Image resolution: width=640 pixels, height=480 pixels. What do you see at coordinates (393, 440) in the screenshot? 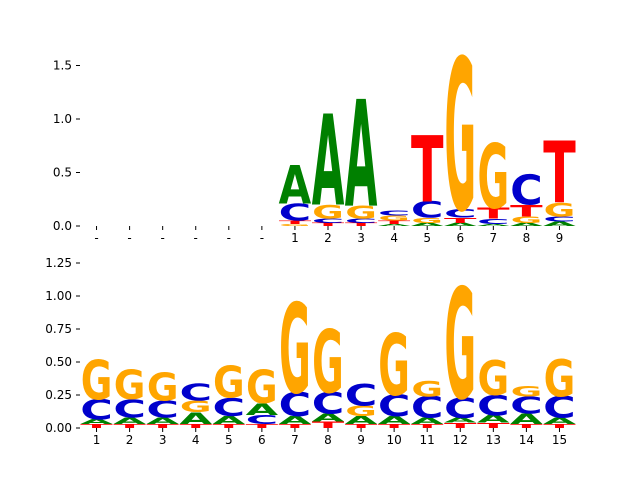
I see `x-tick-label: 10` at bounding box center [393, 440].